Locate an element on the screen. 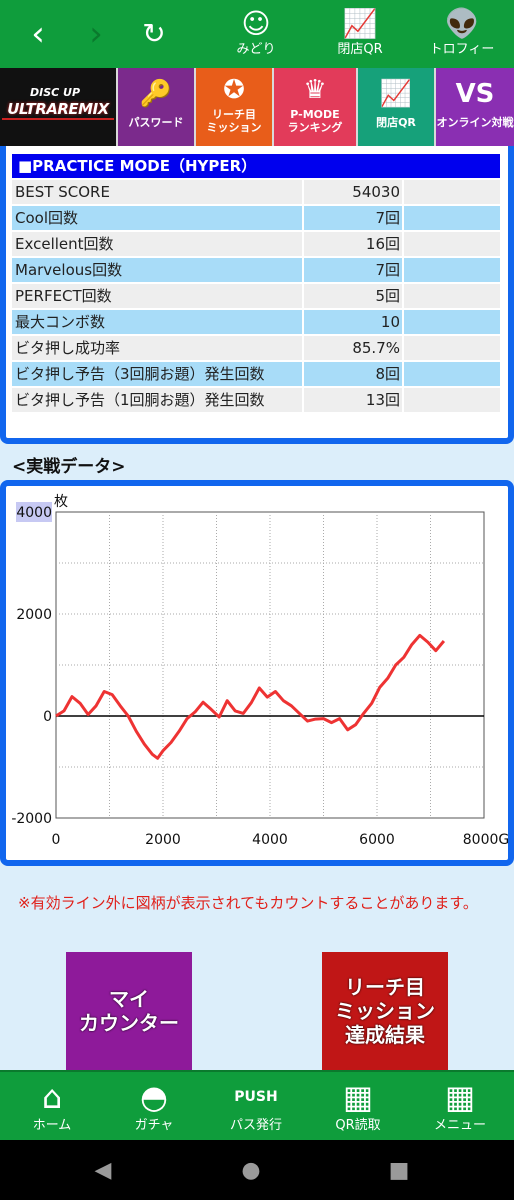 This screenshot has height=1200, width=514. stat-value: 13回 is located at coordinates (353, 400).